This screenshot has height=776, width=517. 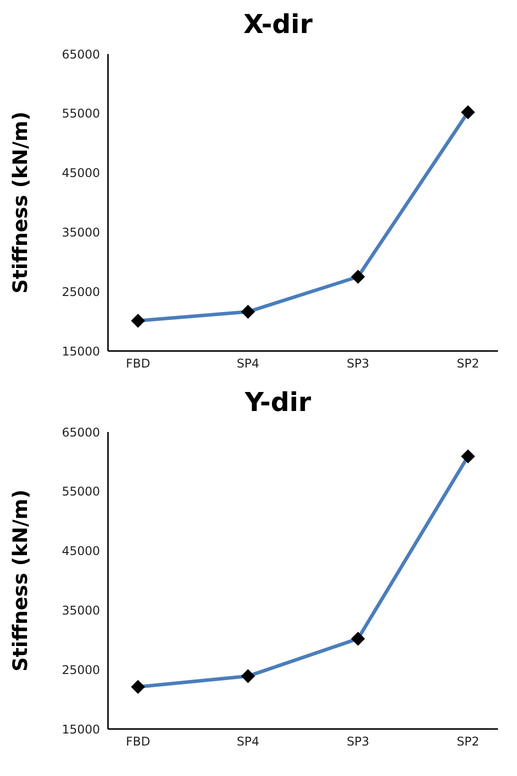 I want to click on chart-title: X-dir, so click(x=278, y=25).